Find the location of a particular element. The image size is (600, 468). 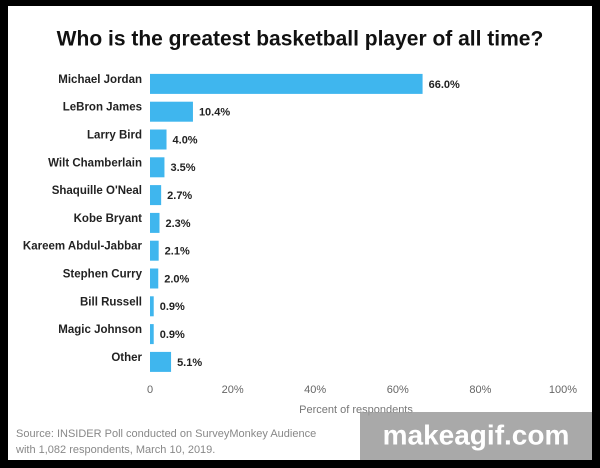

value-label: 5.1% is located at coordinates (189, 363).